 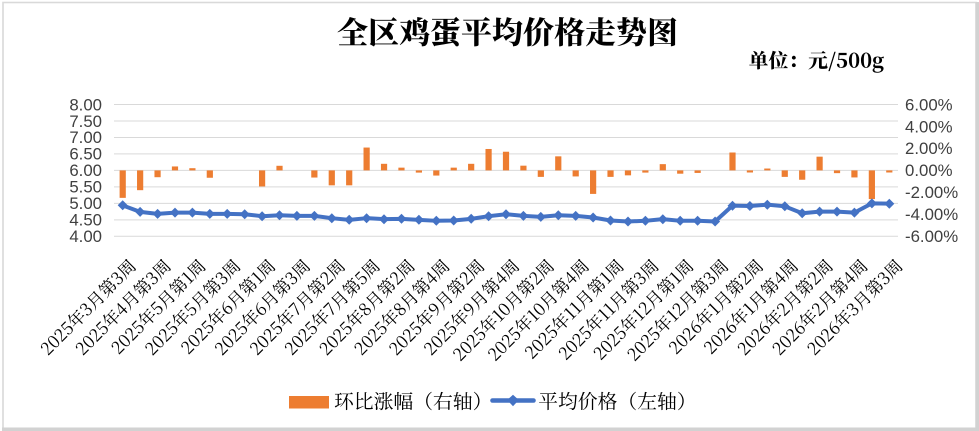 I want to click on svg-text: 5.00, so click(x=85, y=203).